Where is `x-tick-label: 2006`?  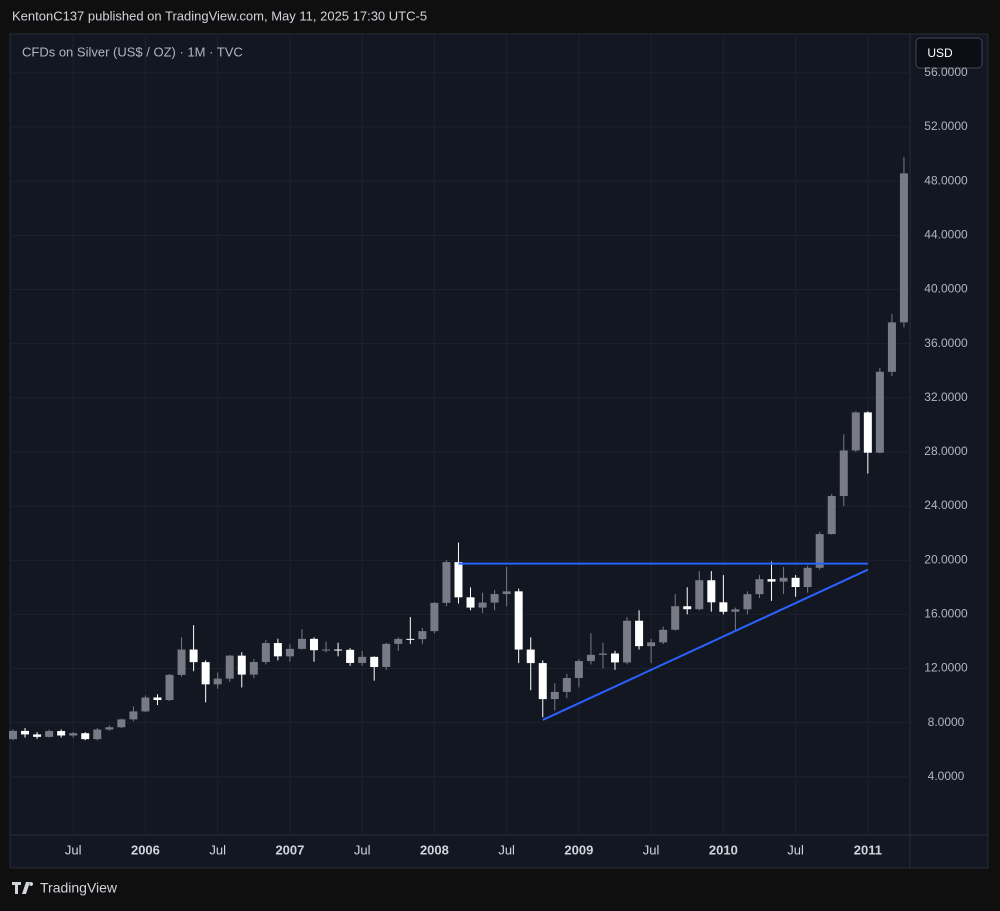
x-tick-label: 2006 is located at coordinates (145, 849).